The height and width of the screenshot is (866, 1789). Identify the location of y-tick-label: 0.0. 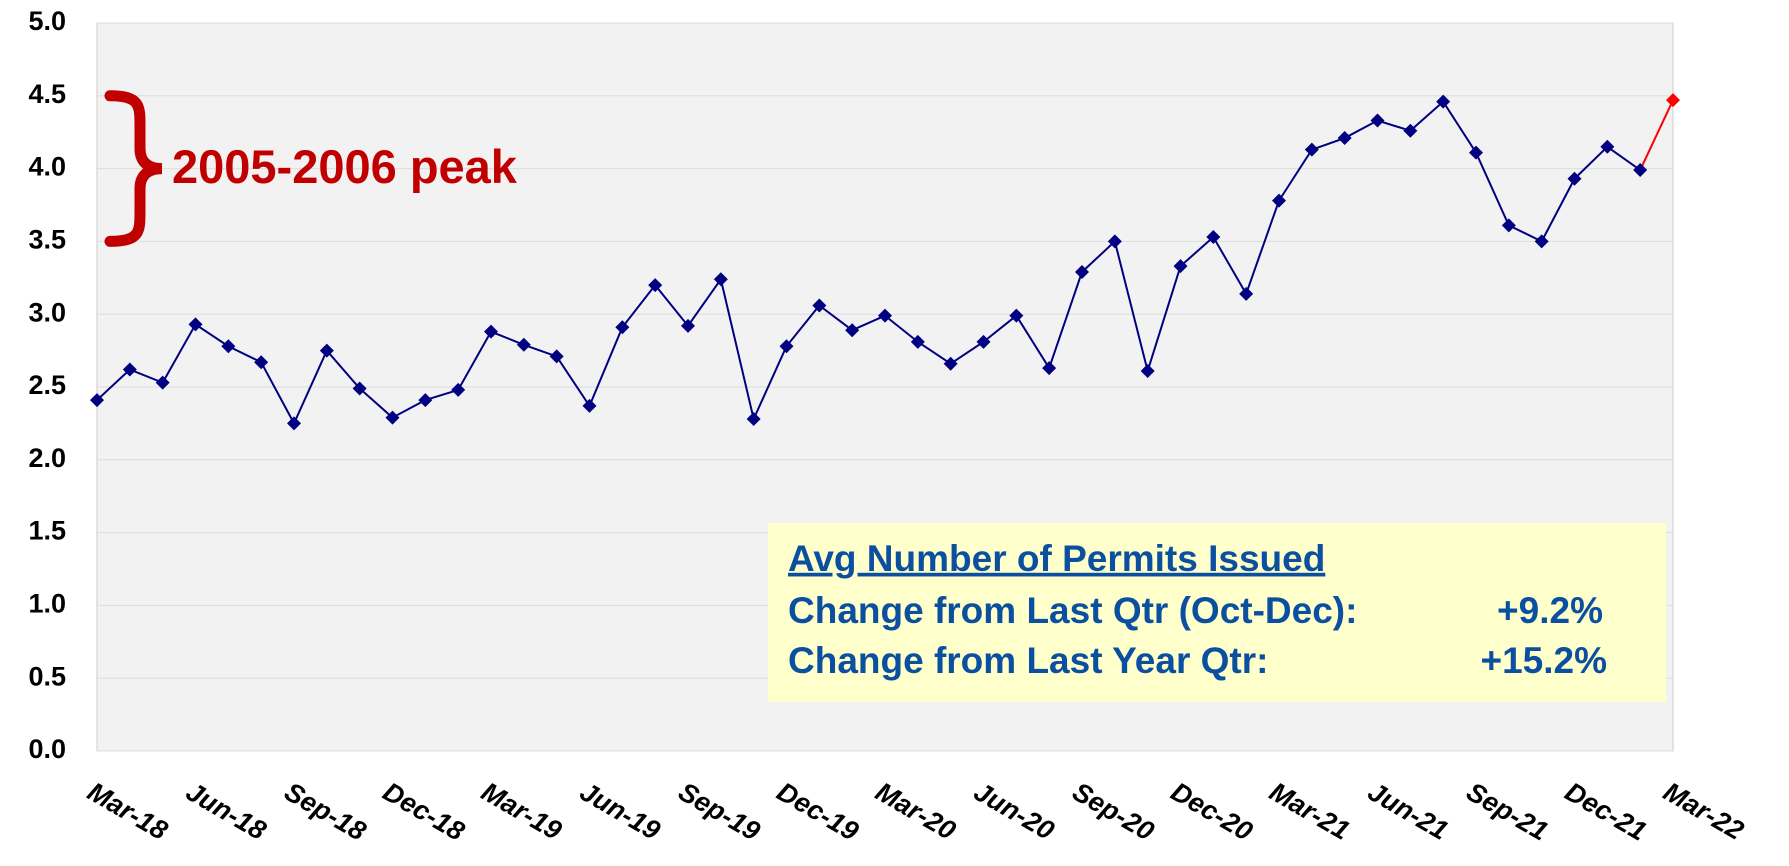
(47, 749).